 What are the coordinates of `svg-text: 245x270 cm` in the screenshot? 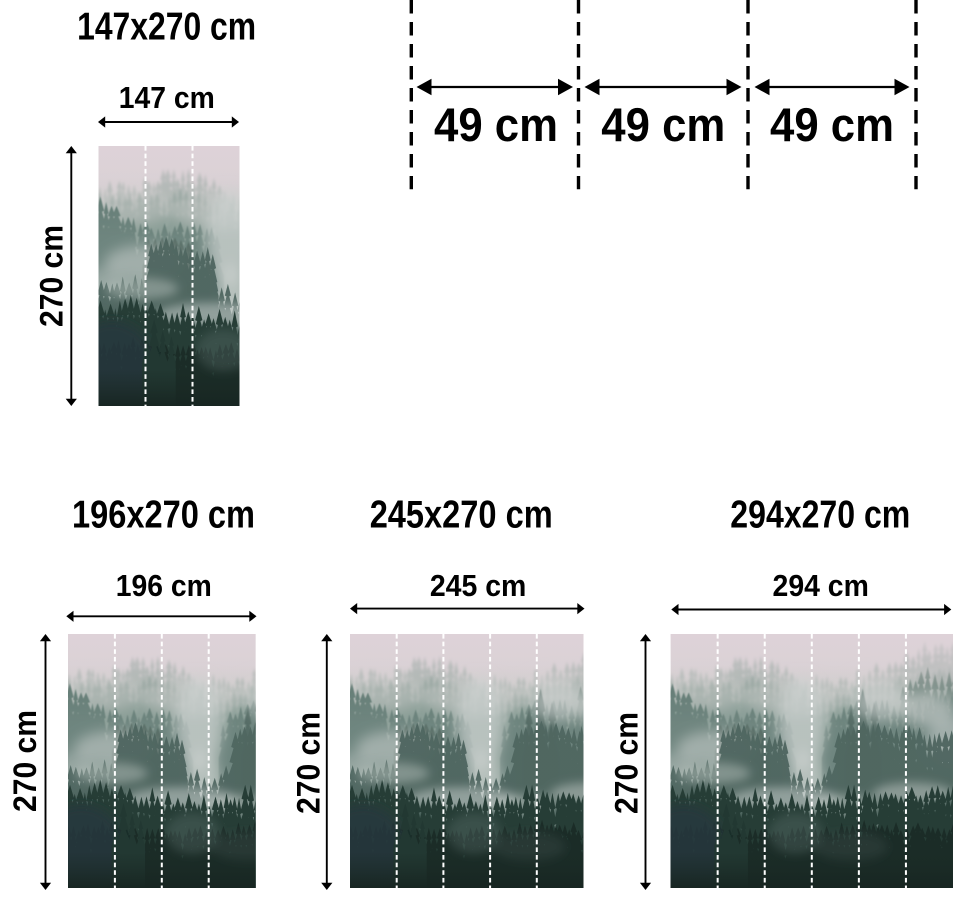 It's located at (461, 515).